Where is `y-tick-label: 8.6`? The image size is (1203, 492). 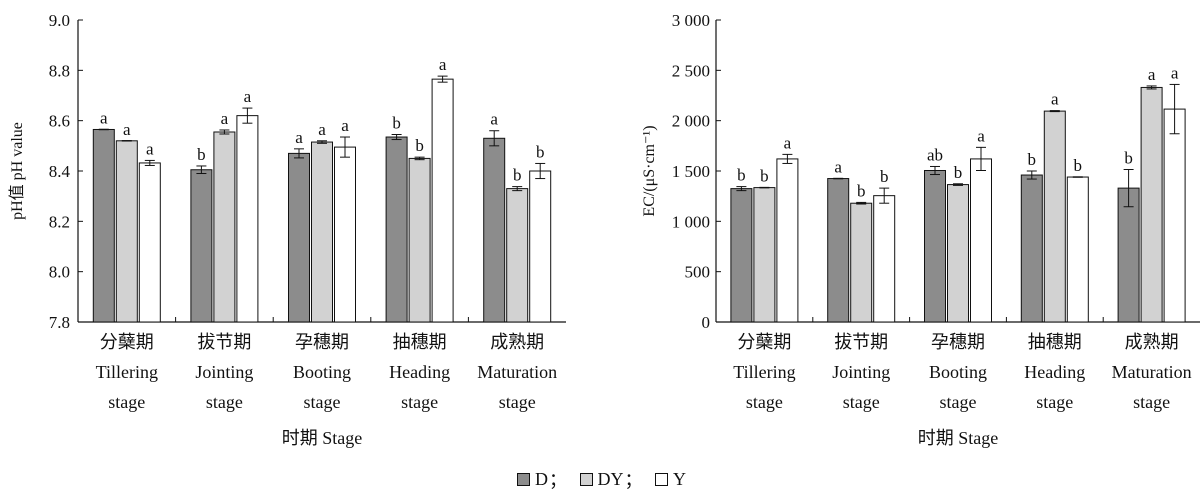
y-tick-label: 8.6 is located at coordinates (59, 121).